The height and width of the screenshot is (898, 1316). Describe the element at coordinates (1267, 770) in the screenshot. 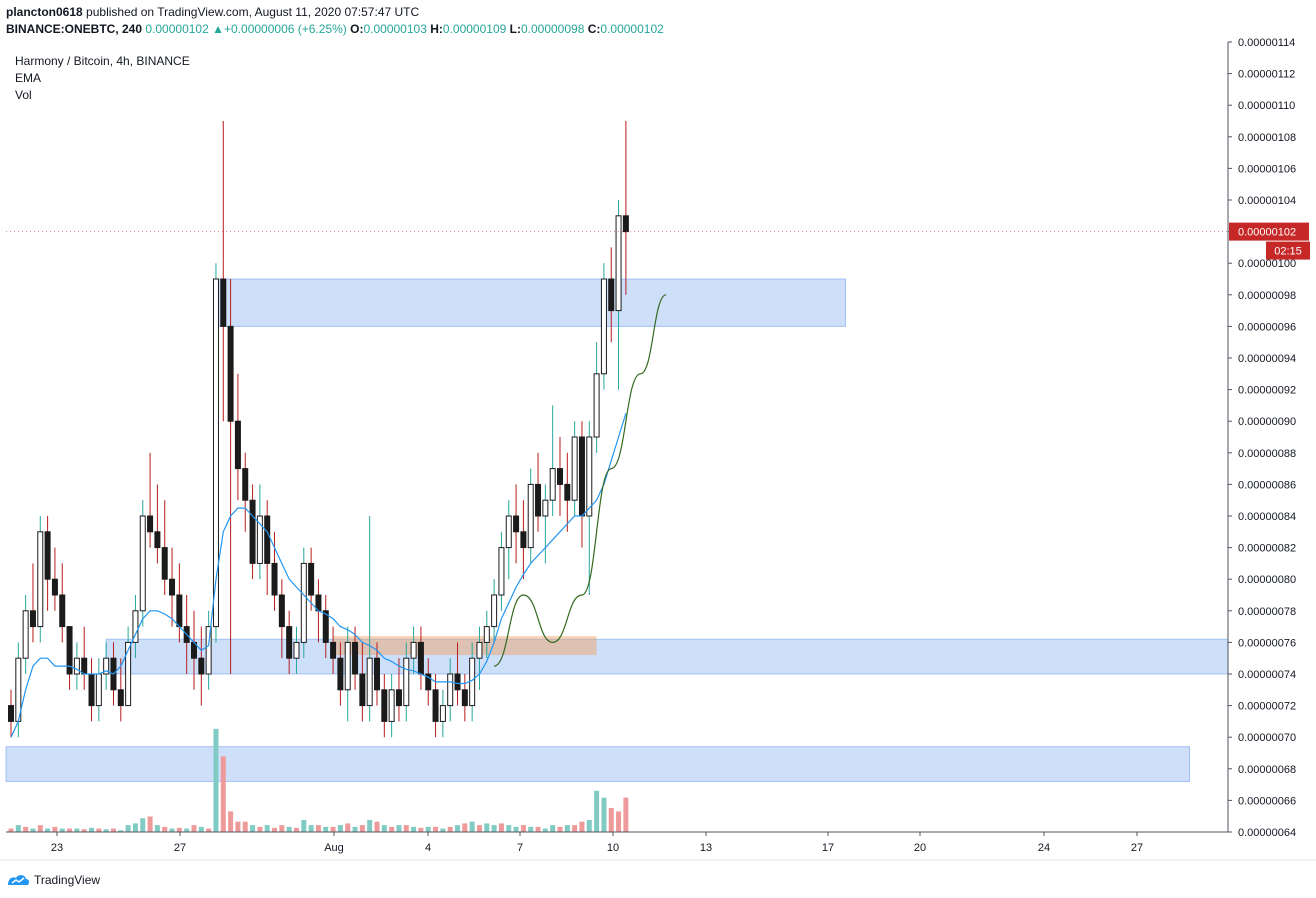

I see `y-tick-label: 0.00000068` at that location.